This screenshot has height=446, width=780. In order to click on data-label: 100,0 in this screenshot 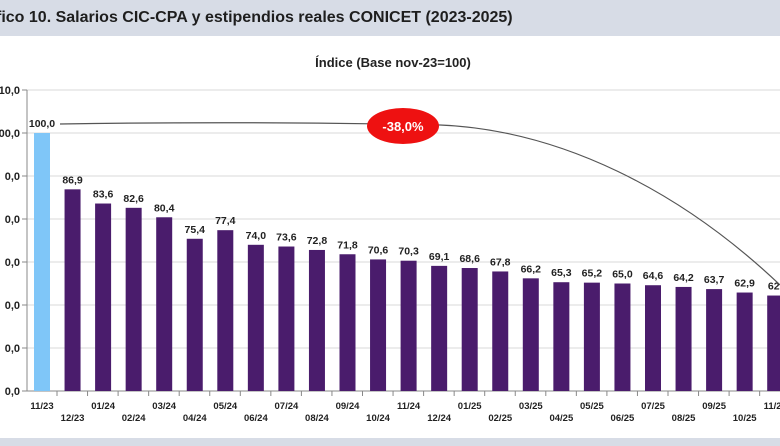, I will do `click(42, 124)`.